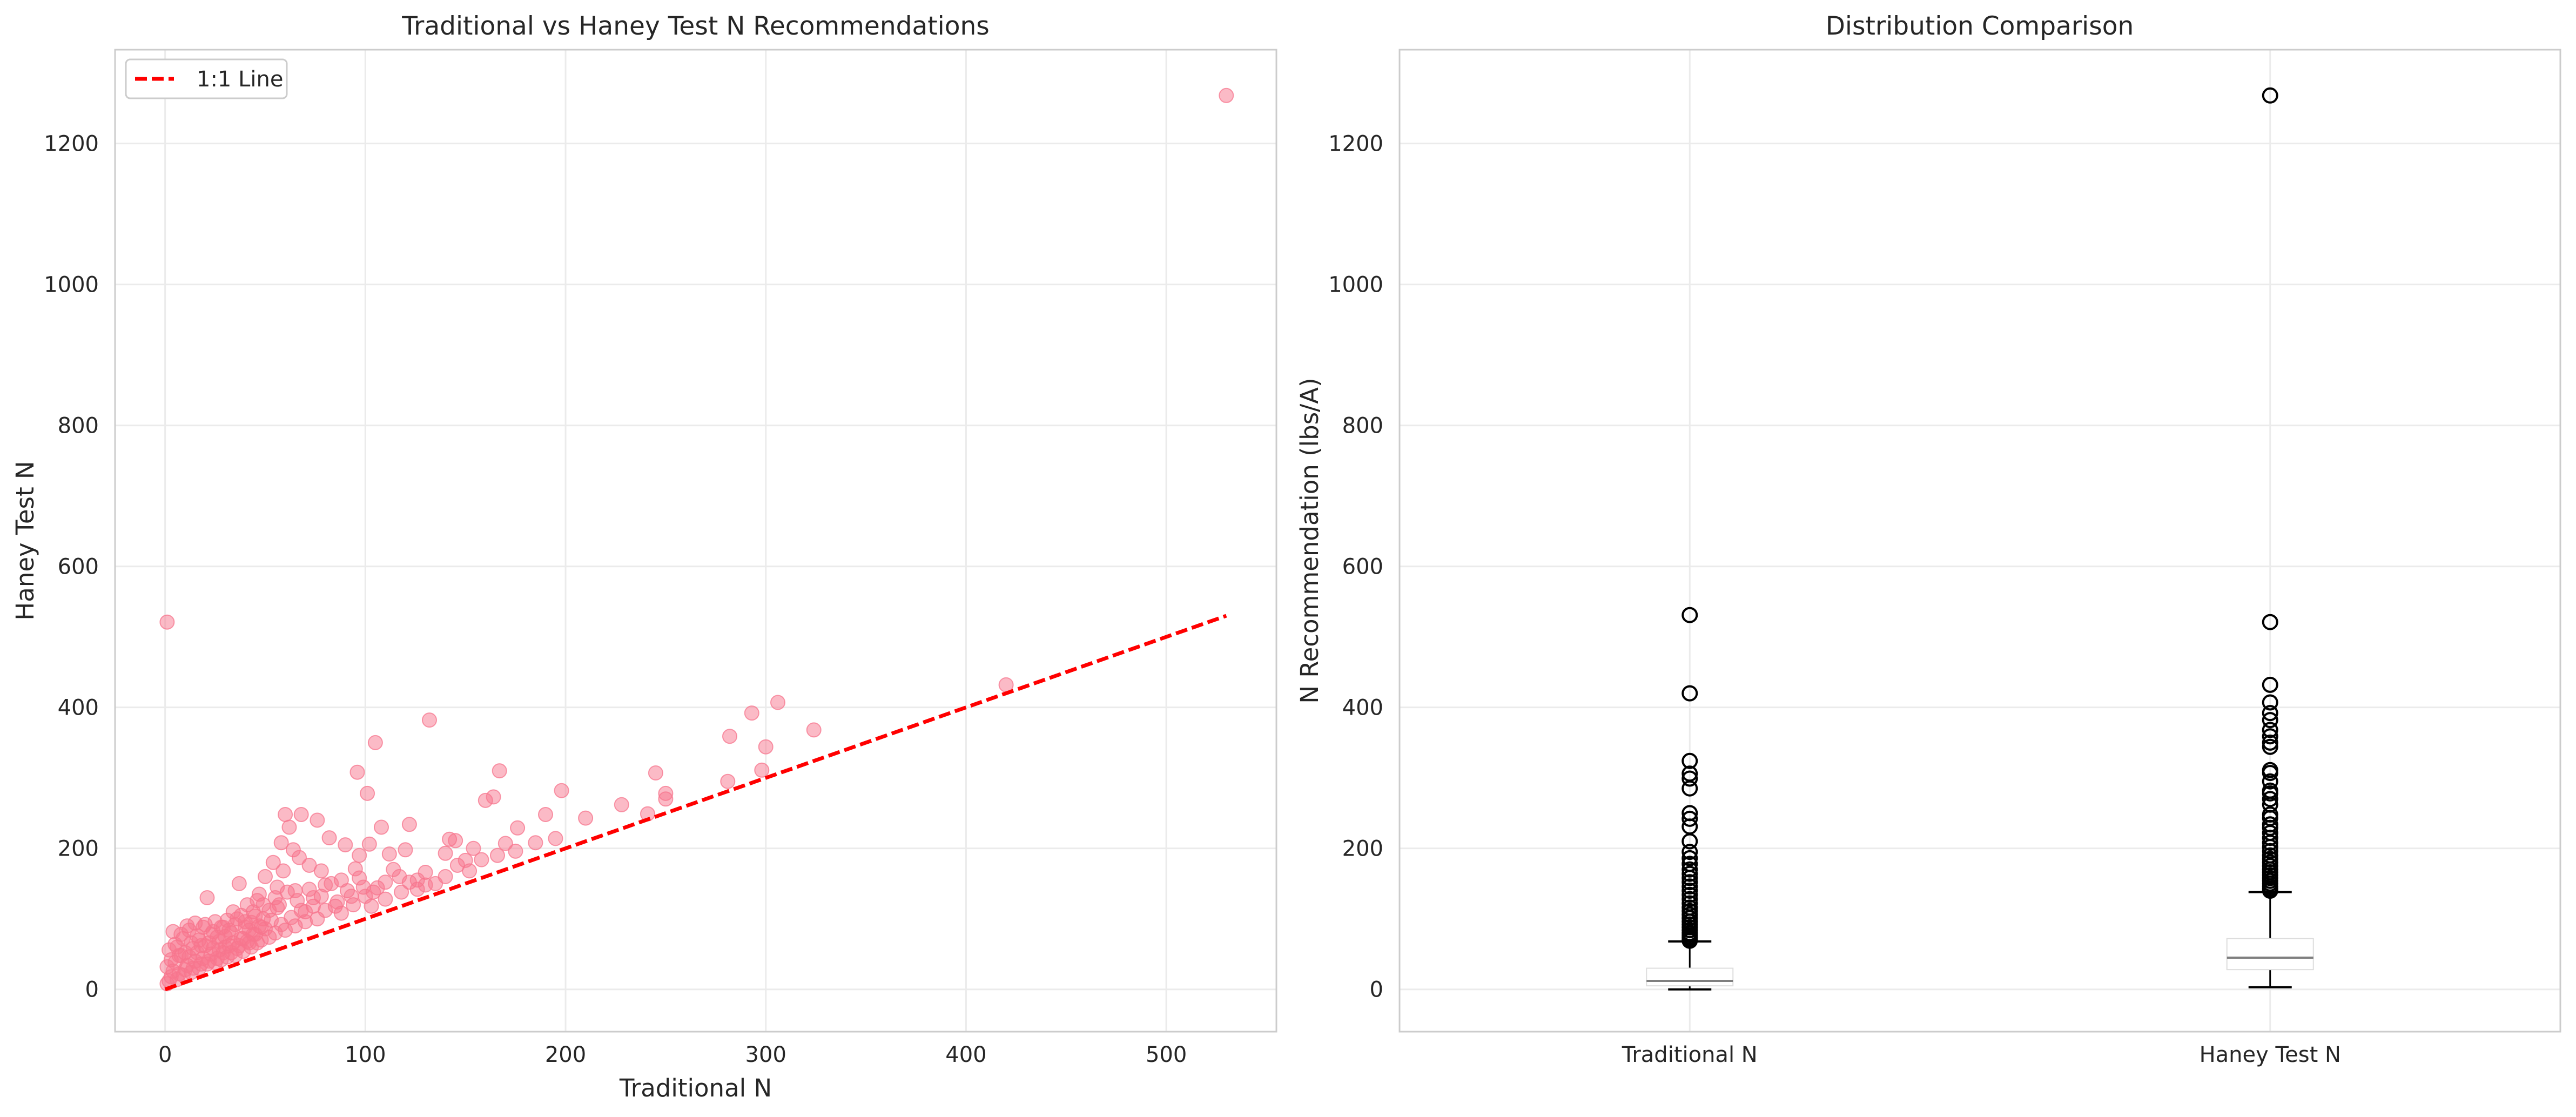  Describe the element at coordinates (1690, 977) in the screenshot. I see `box-iqr` at that location.